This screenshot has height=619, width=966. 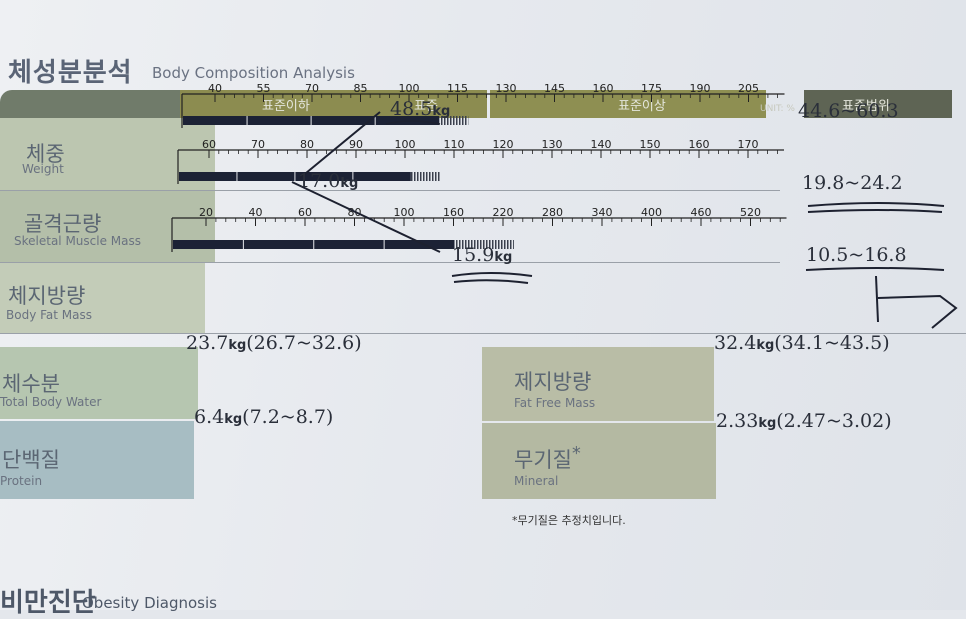 What do you see at coordinates (503, 212) in the screenshot?
I see `fat-tick-label: 220` at bounding box center [503, 212].